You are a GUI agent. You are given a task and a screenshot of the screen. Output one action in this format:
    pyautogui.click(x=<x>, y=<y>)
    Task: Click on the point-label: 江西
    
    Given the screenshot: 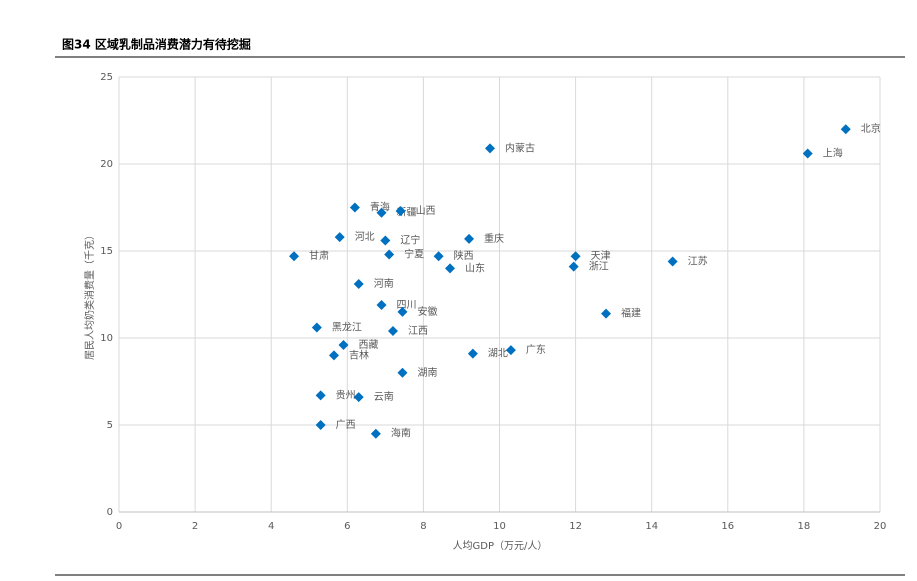 What is the action you would take?
    pyautogui.click(x=418, y=331)
    